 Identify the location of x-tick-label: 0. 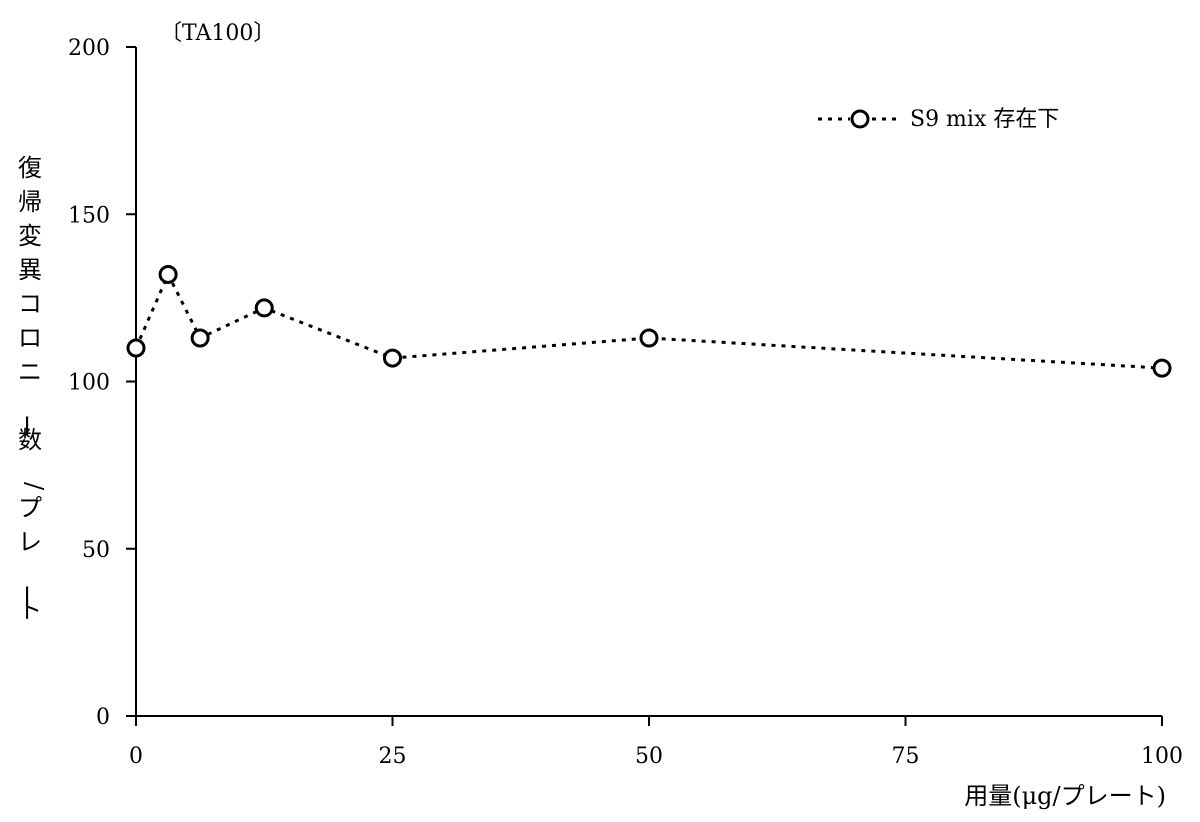
(136, 756).